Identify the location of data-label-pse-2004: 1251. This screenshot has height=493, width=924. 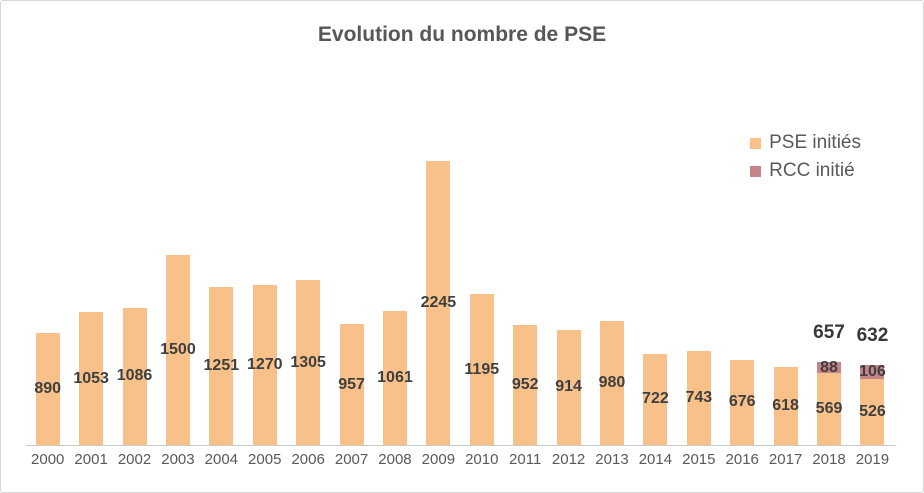
(221, 365).